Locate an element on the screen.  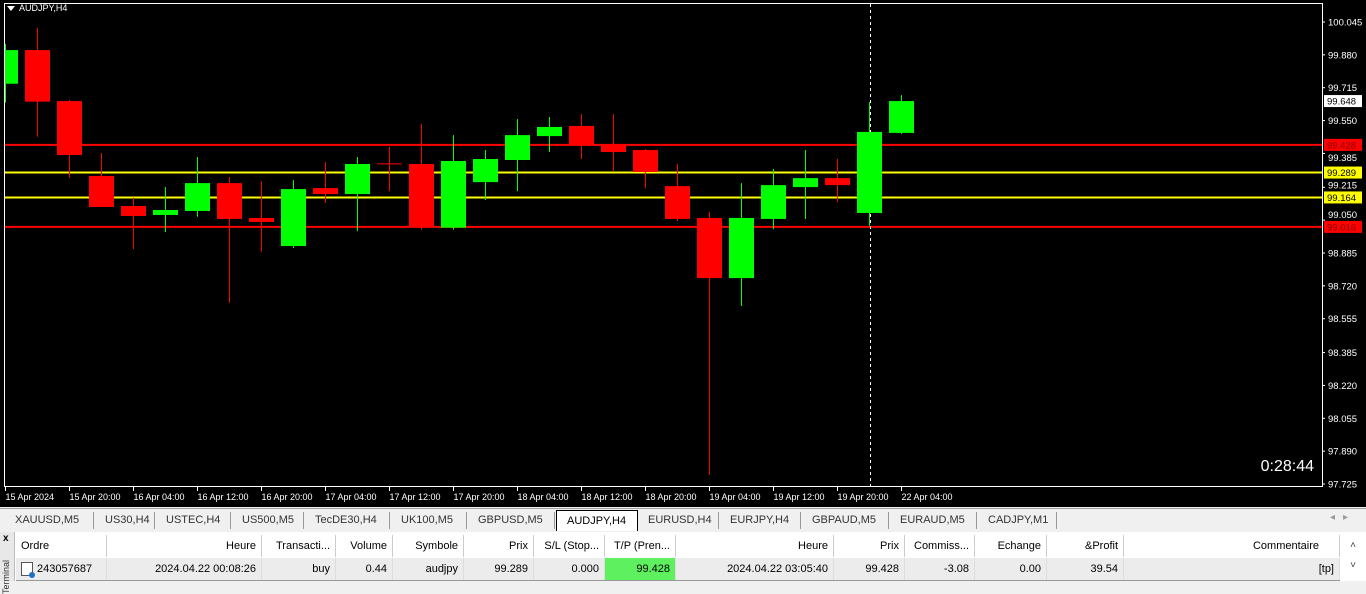
column-header: Volume is located at coordinates (364, 546).